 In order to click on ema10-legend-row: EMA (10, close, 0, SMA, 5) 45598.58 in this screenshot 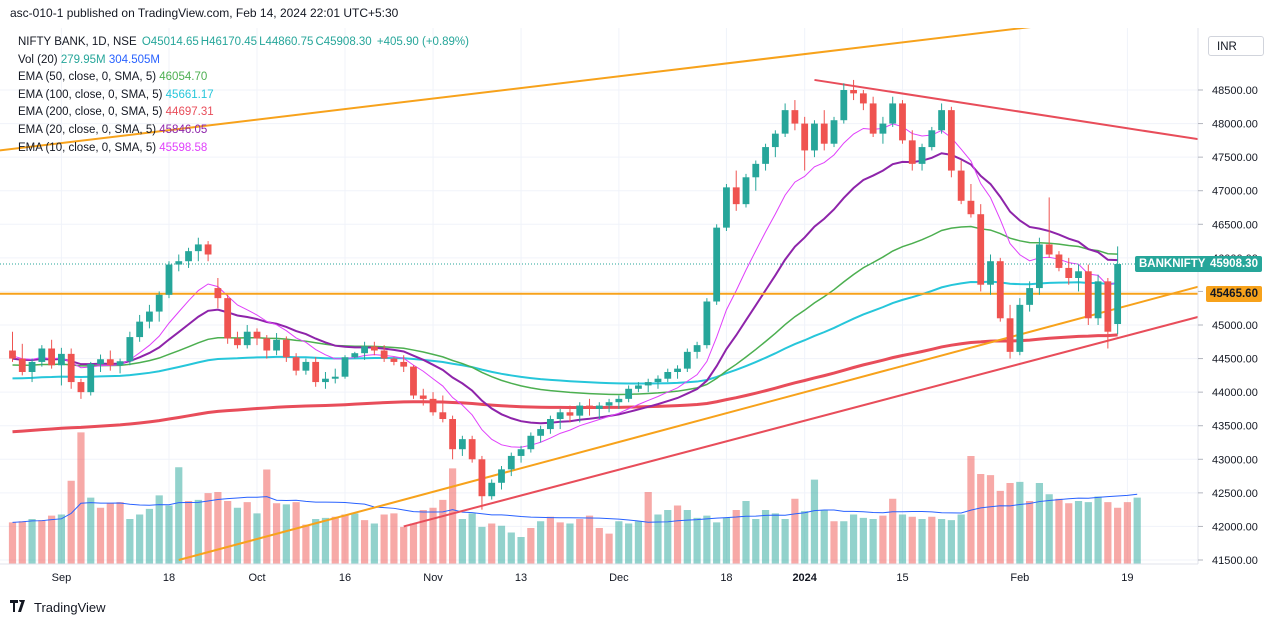, I will do `click(244, 149)`.